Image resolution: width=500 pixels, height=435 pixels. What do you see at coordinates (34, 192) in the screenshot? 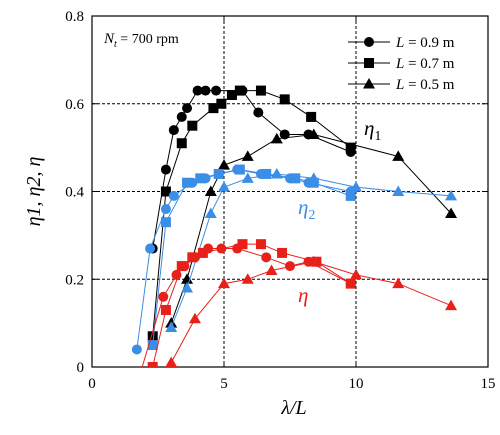
I see `y-axis-label: η1, η2, η` at bounding box center [34, 192].